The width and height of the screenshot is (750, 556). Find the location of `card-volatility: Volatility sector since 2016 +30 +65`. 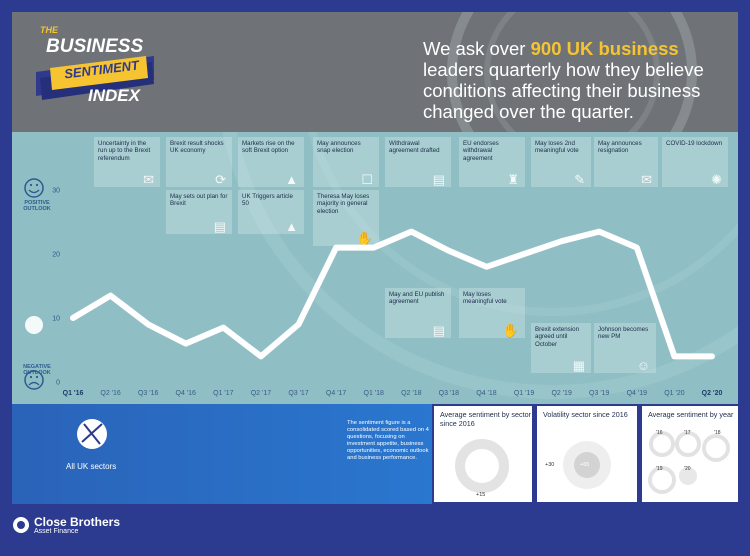

card-volatility: Volatility sector since 2016 +30 +65 is located at coordinates (587, 454).